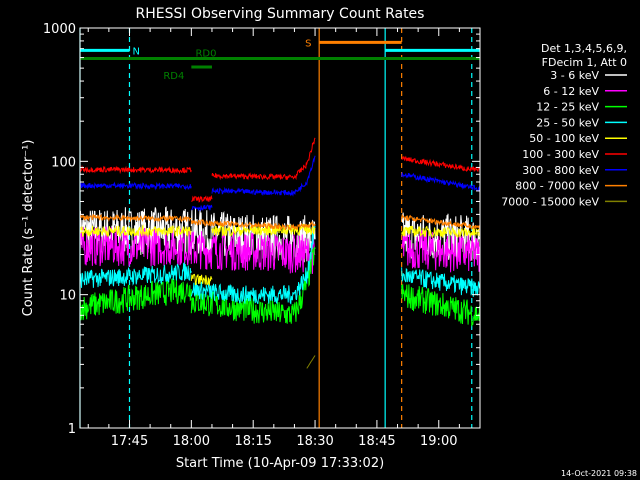  I want to click on x-axis-label: Start Time (10-Apr-09 17:33:02), so click(280, 463).